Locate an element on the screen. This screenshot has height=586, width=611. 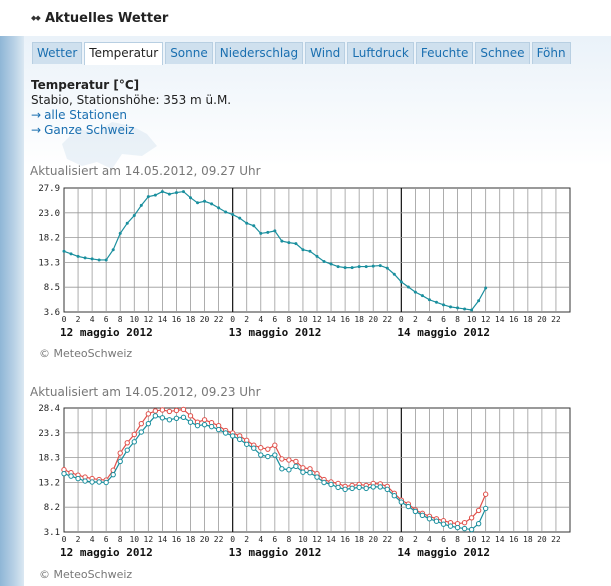
page-title: Aktuelles Wetter is located at coordinates (107, 18).